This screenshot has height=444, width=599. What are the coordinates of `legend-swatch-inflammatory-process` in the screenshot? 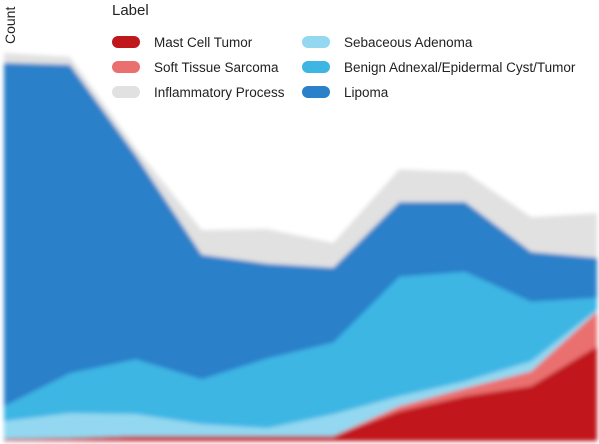 It's located at (126, 92).